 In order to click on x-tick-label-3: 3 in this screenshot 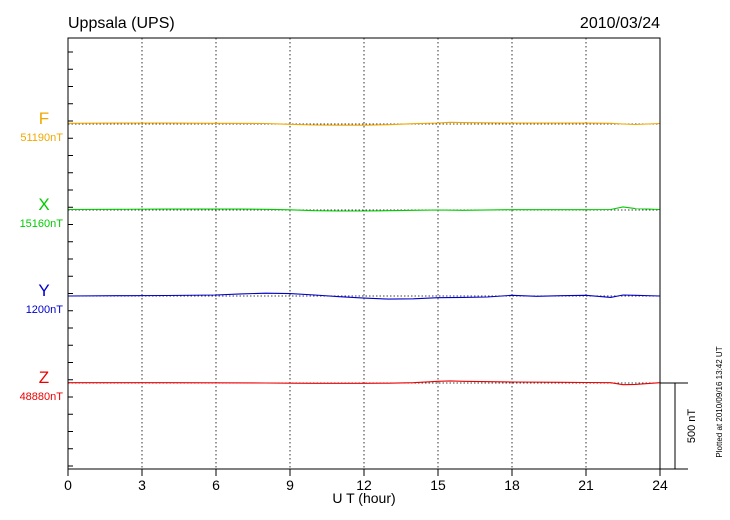, I will do `click(142, 485)`.